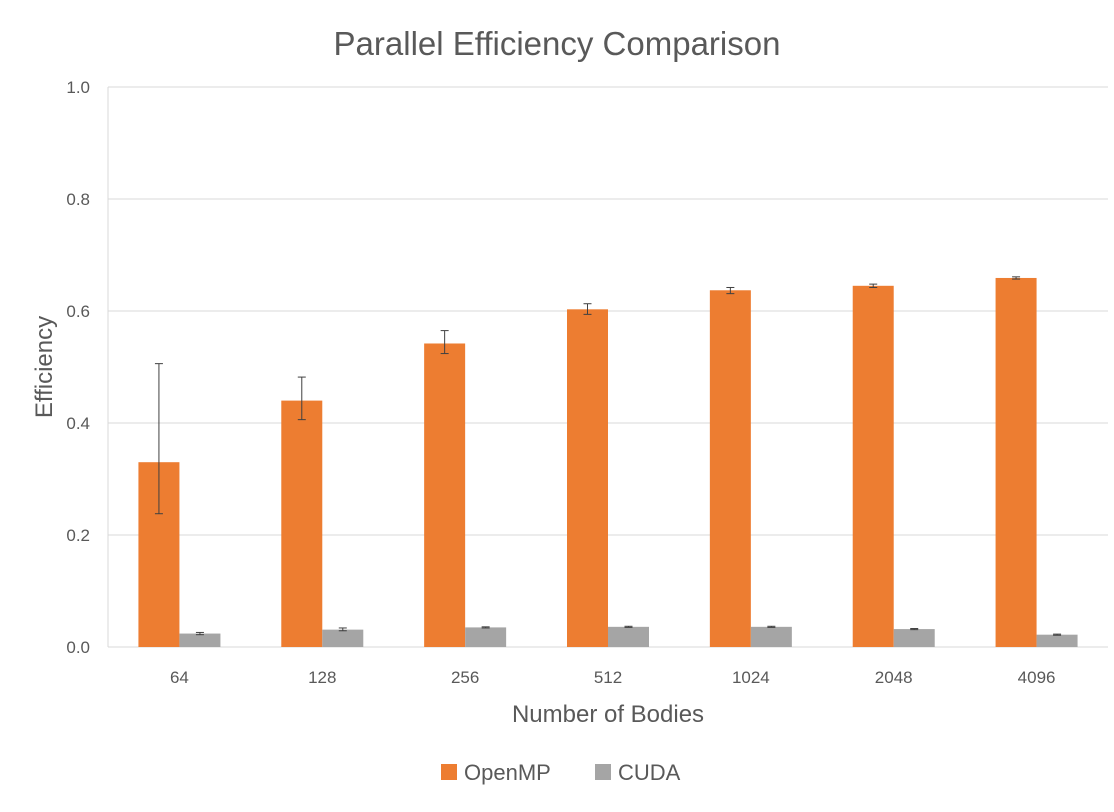 Image resolution: width=1114 pixels, height=812 pixels. I want to click on x-tick-label: 64, so click(179, 677).